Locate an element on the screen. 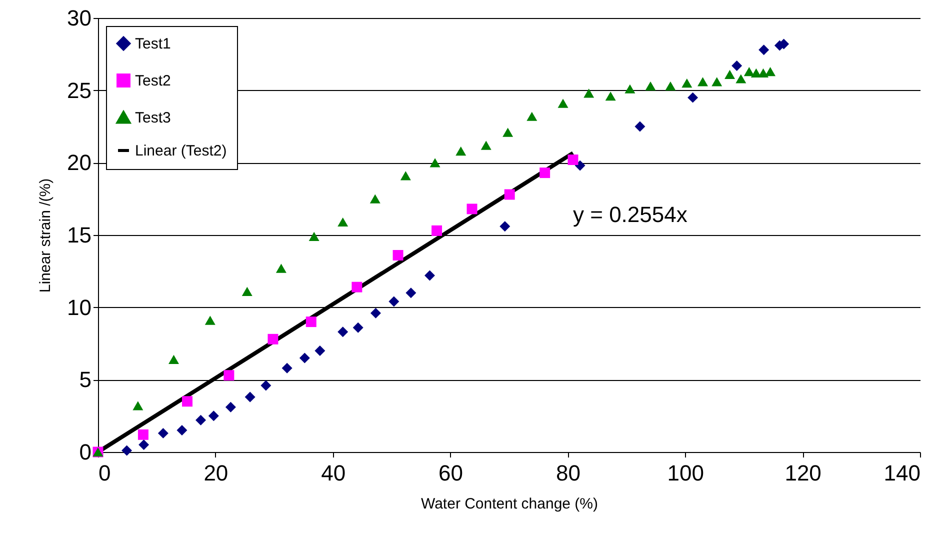 The width and height of the screenshot is (948, 553). legend-label: Test1 is located at coordinates (153, 44).